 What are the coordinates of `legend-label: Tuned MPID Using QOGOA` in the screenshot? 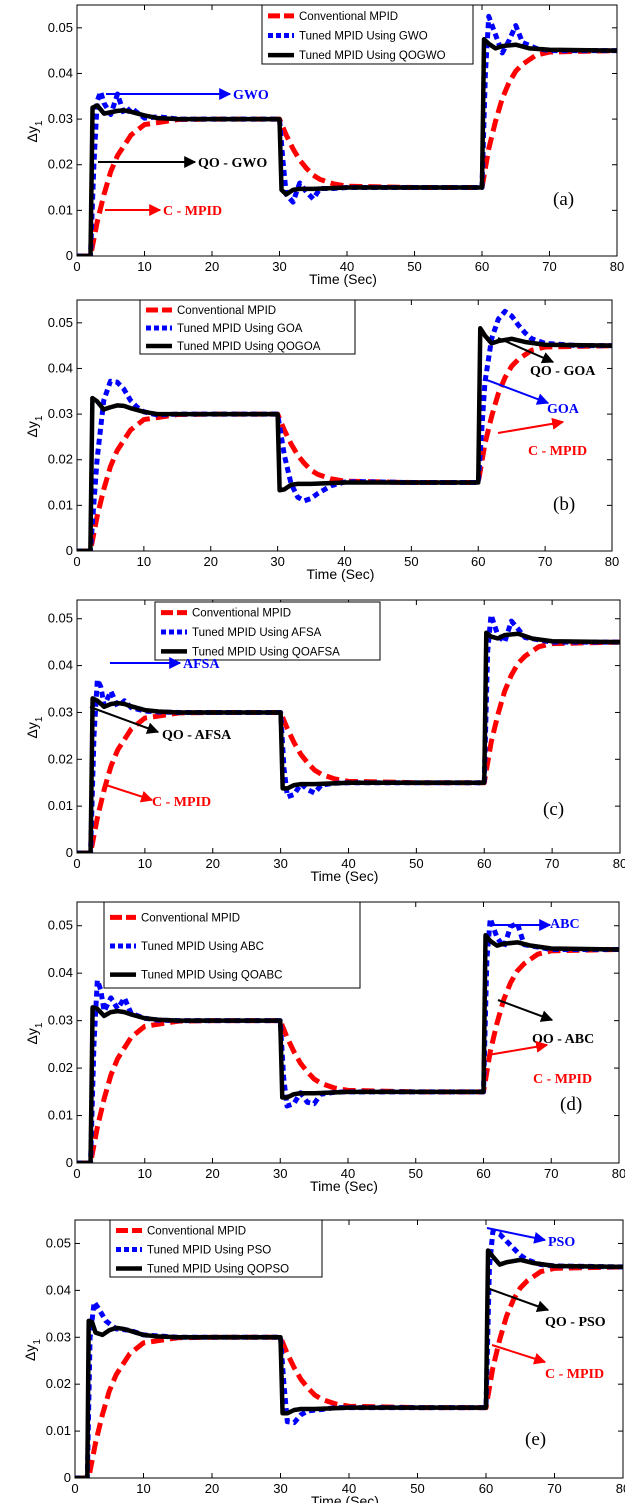 It's located at (249, 347).